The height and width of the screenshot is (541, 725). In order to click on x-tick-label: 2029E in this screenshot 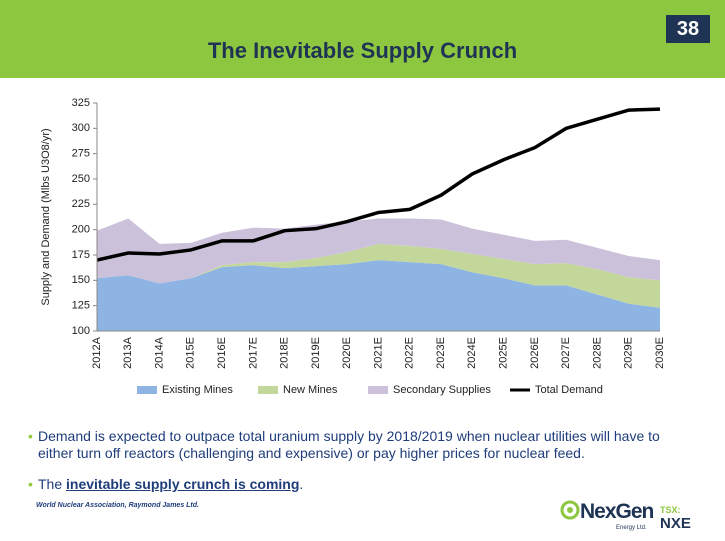, I will do `click(629, 353)`.